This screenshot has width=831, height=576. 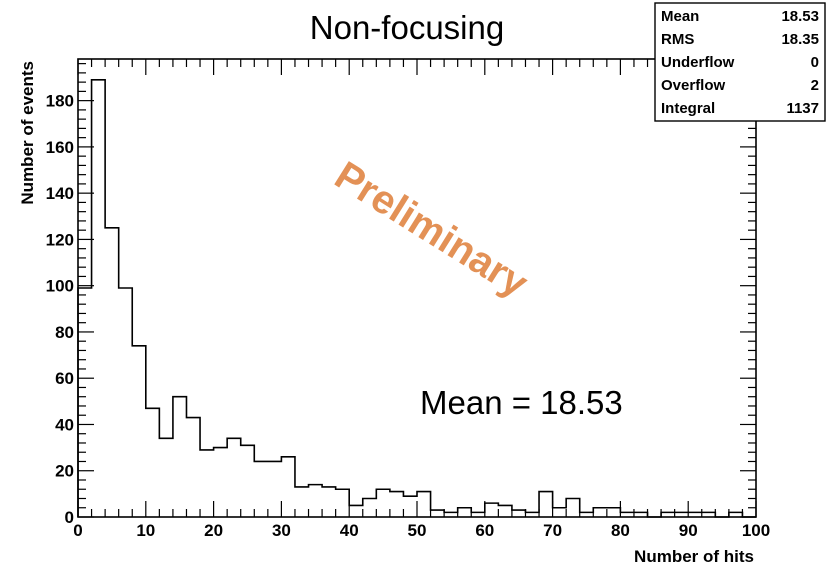 What do you see at coordinates (552, 530) in the screenshot?
I see `x-tick-label: 70` at bounding box center [552, 530].